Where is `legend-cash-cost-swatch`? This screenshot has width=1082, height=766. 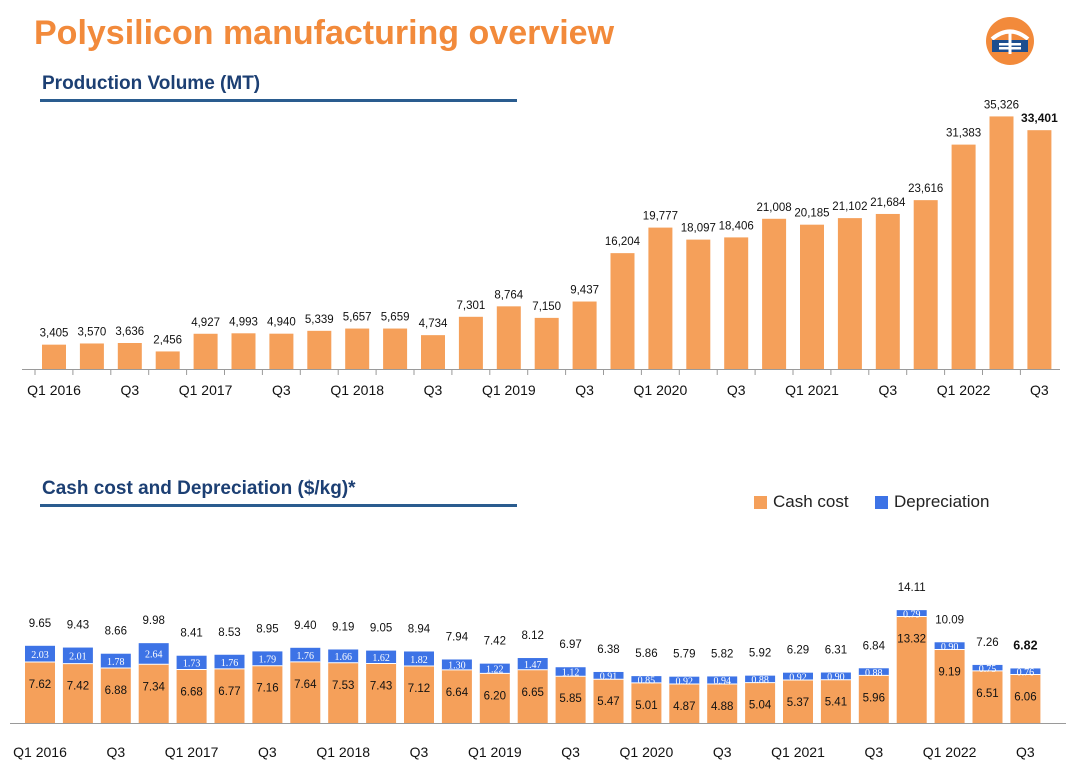 legend-cash-cost-swatch is located at coordinates (760, 502).